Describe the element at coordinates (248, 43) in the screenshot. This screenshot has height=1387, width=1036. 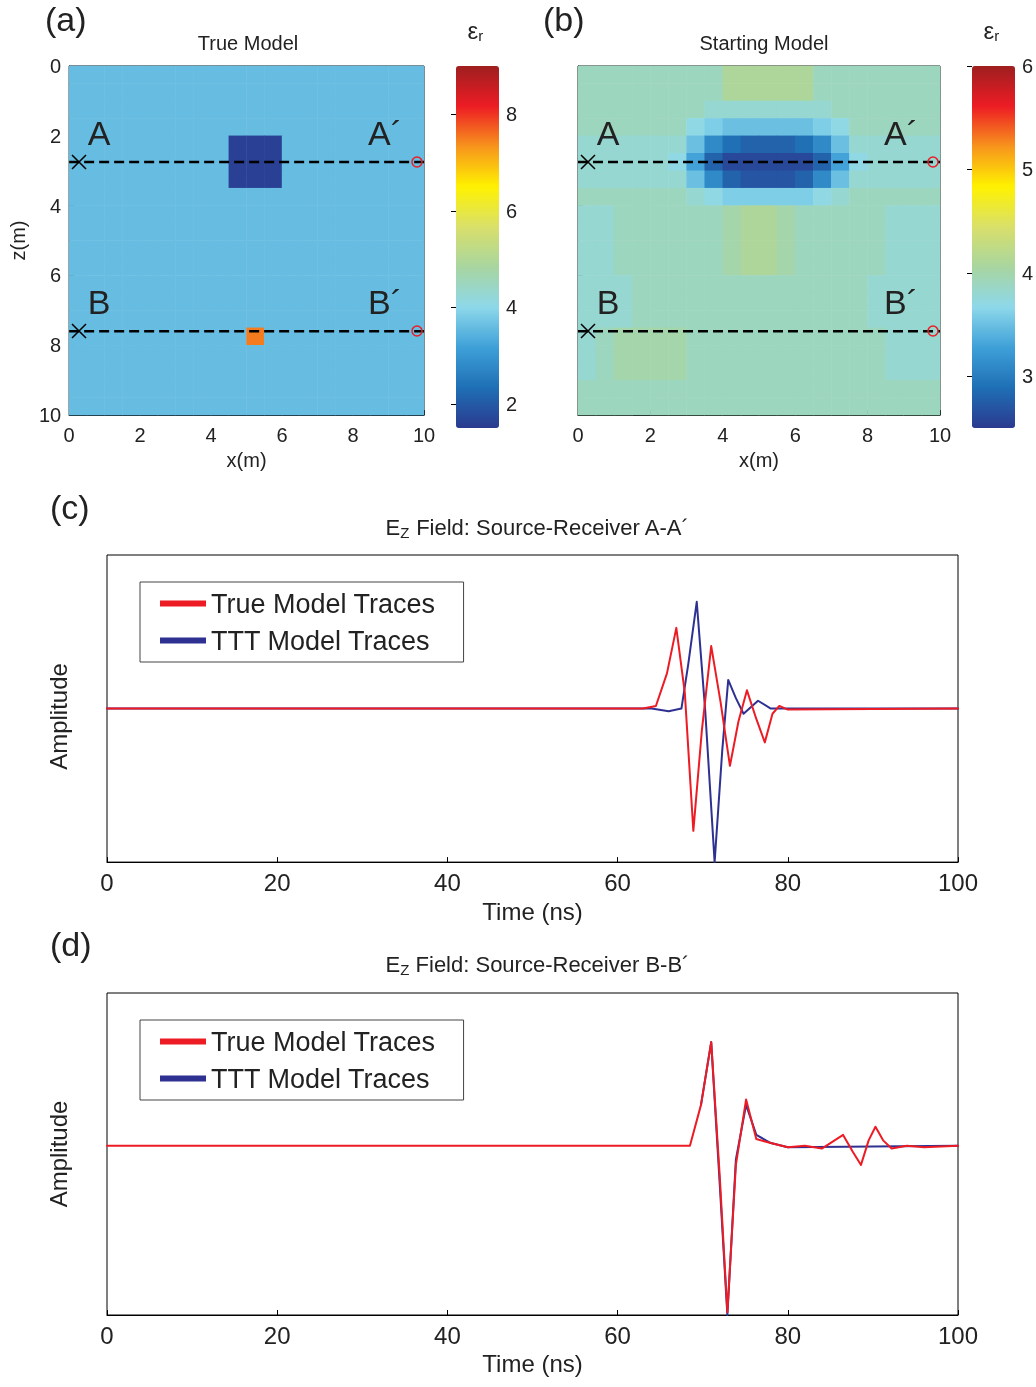
I see `chart-title: True Model` at that location.